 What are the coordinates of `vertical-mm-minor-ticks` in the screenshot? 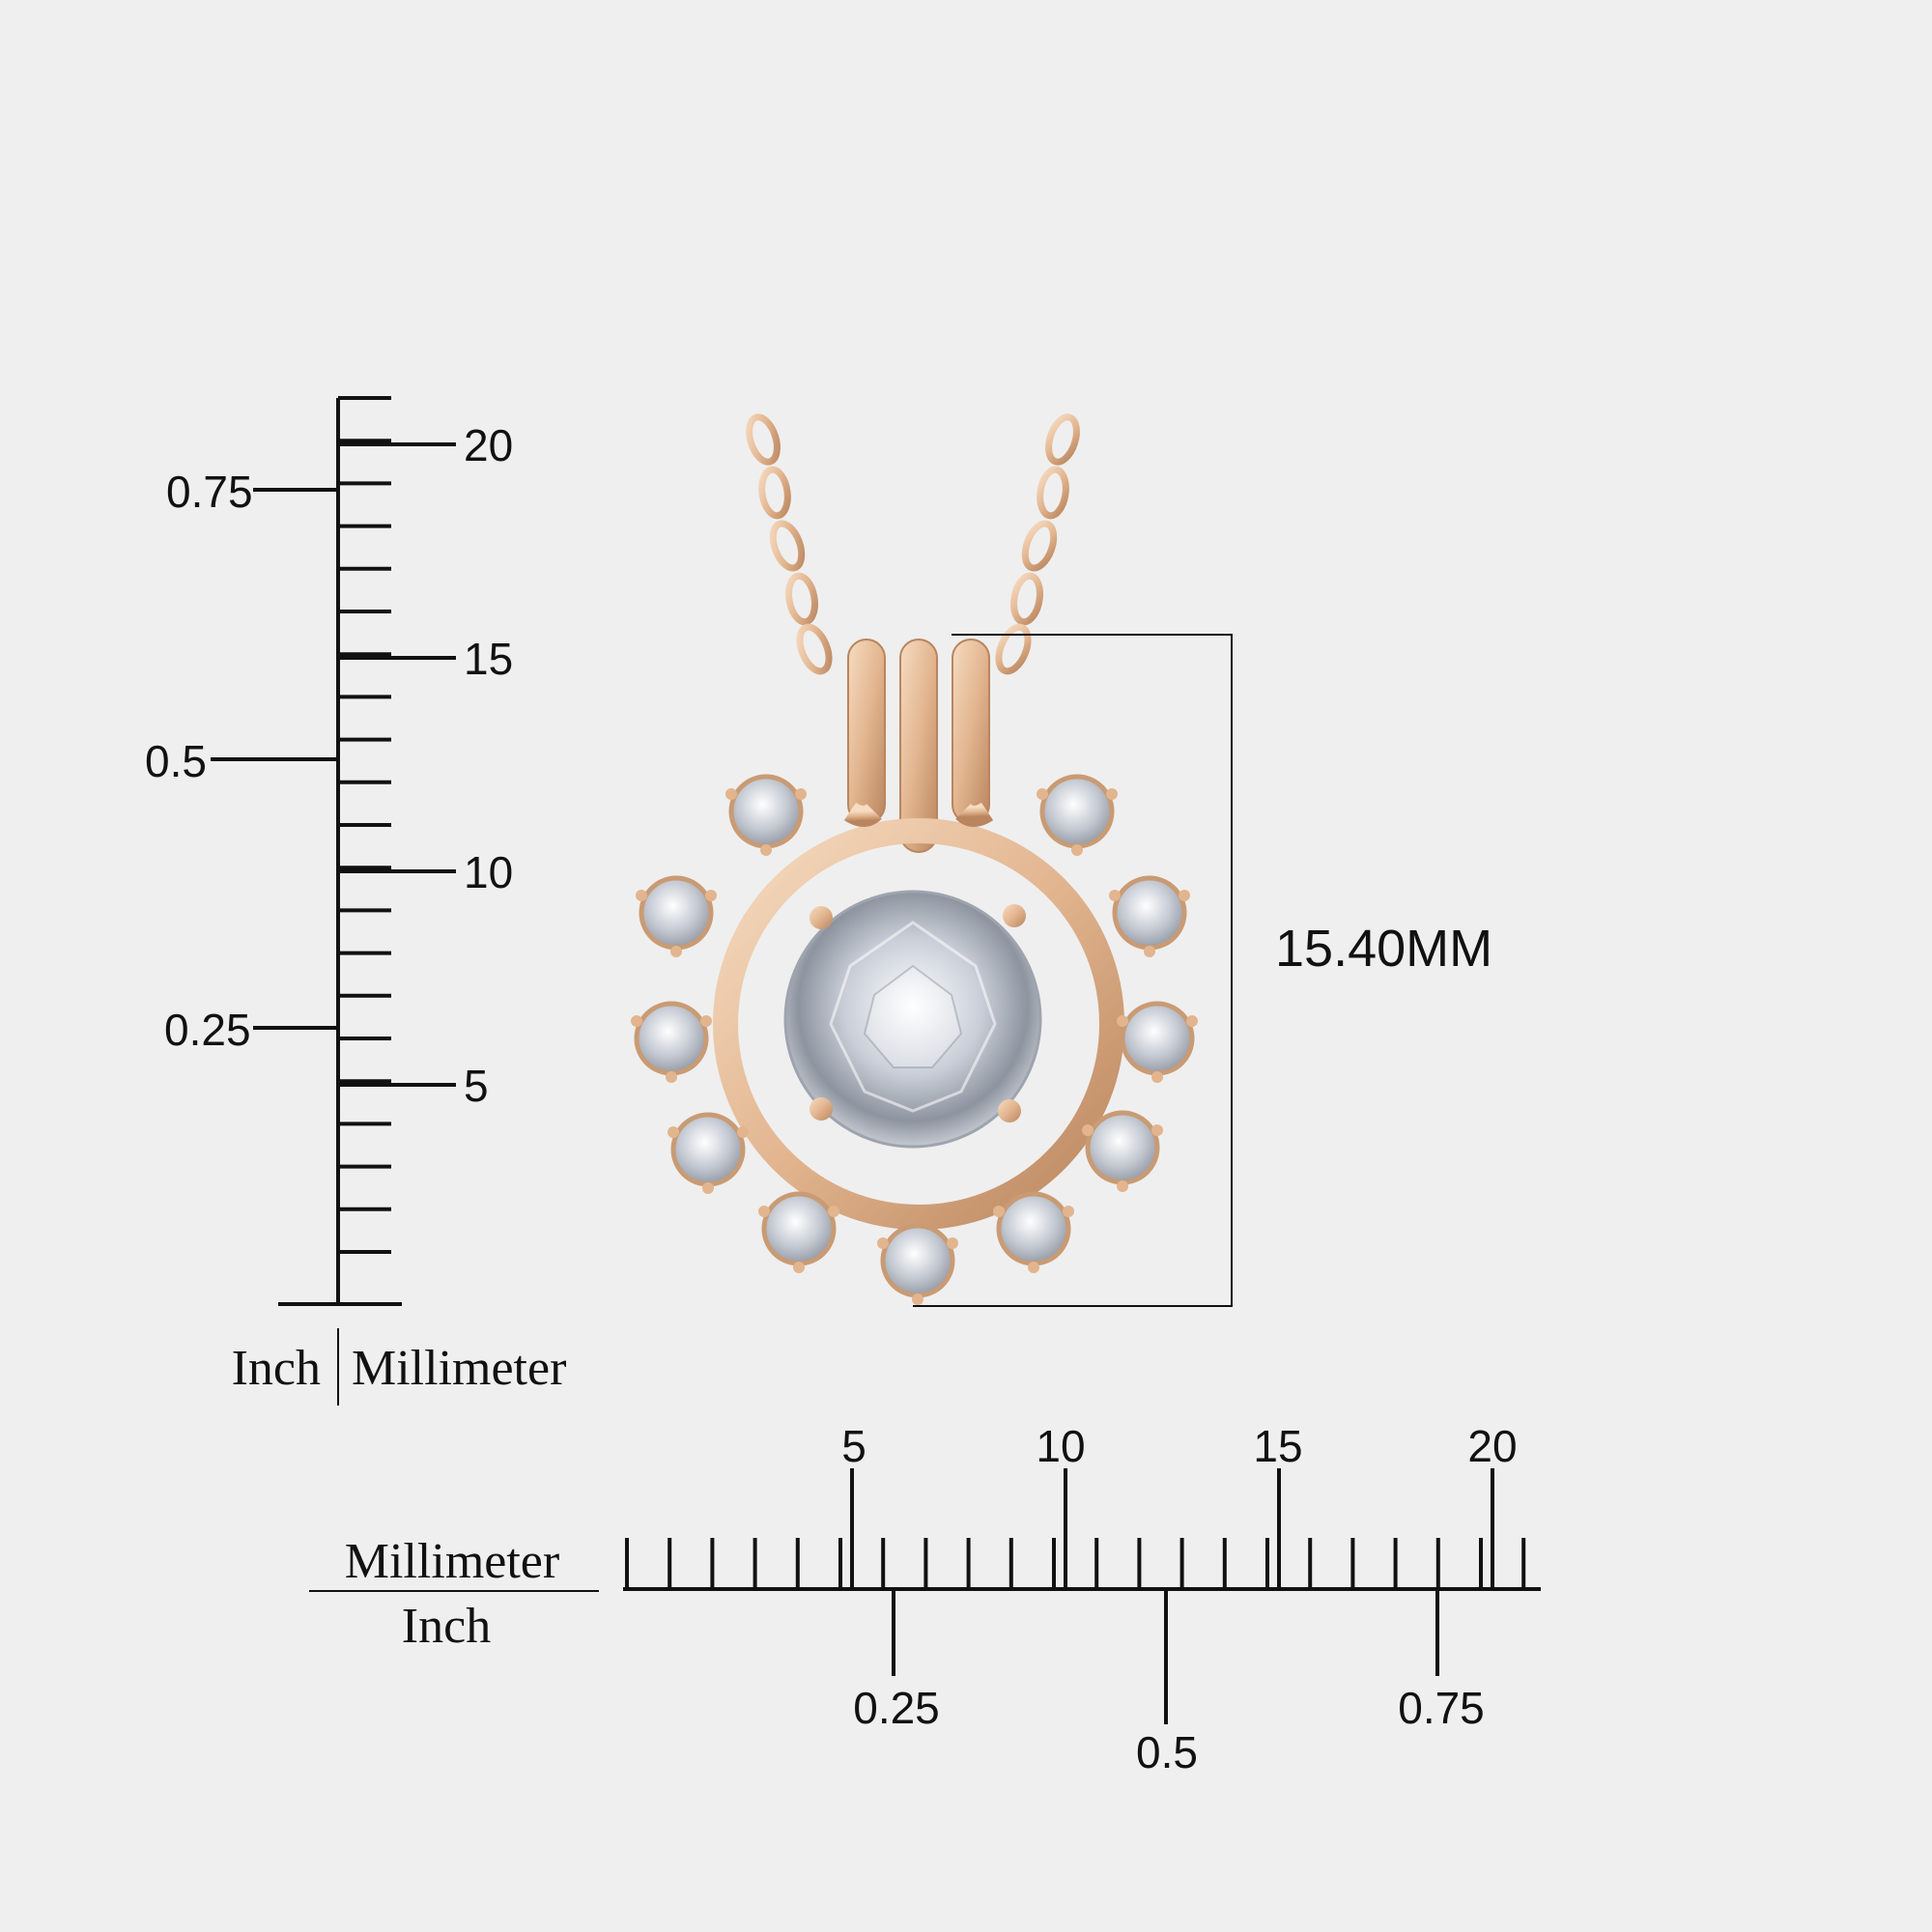 It's located at (364, 825).